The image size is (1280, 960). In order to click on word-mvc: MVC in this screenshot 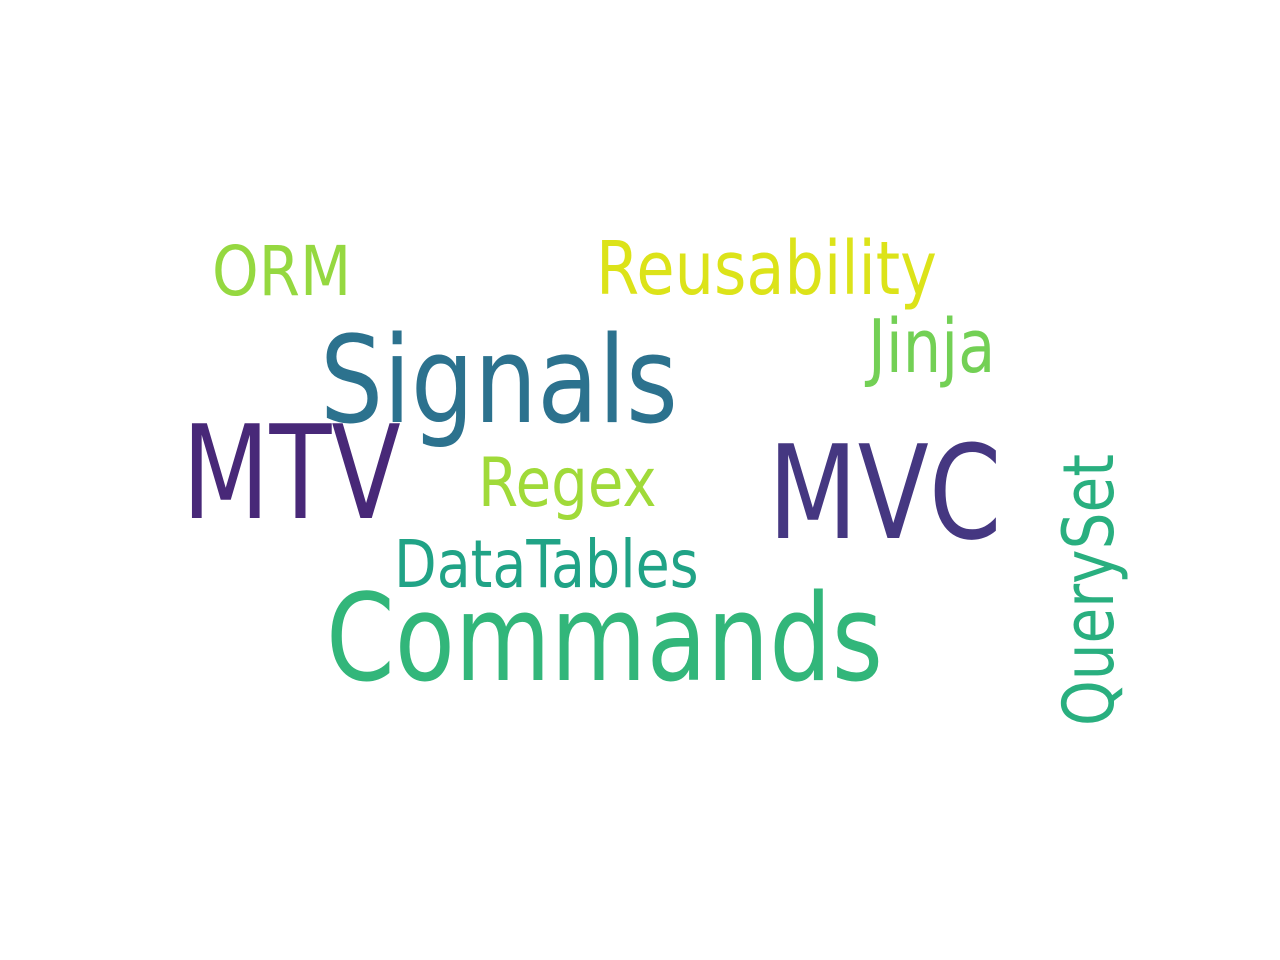, I will do `click(885, 493)`.